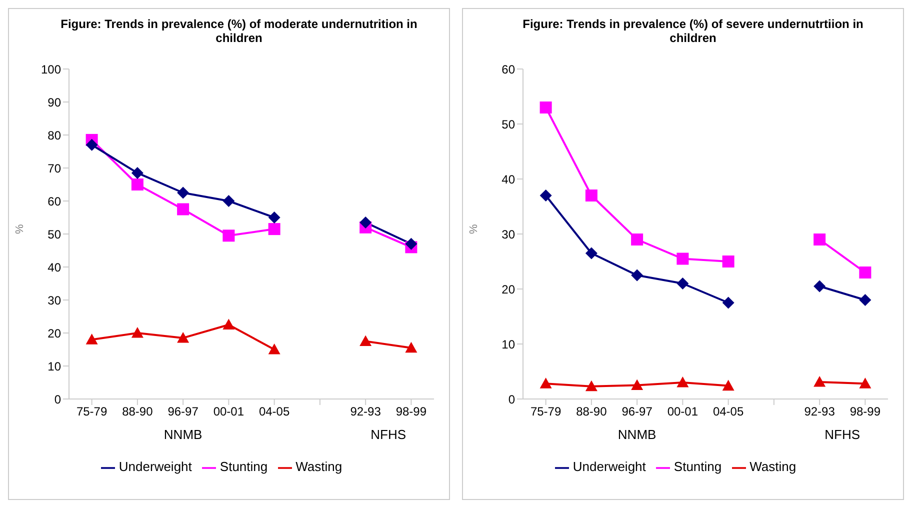 The height and width of the screenshot is (508, 914). I want to click on chart-title: Figure: Trends in prevalence (%) of moderate undernutrition in children, so click(239, 31).